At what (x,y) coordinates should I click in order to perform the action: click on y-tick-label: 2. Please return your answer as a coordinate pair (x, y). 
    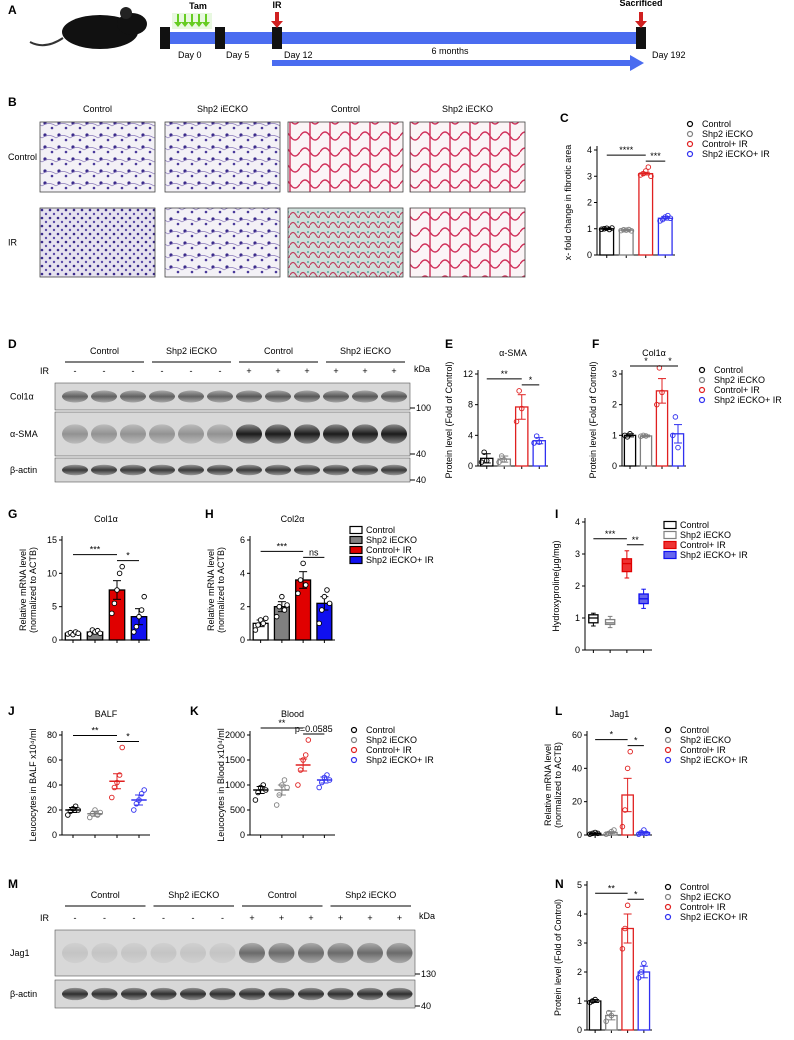
    Looking at the image, I should click on (242, 607).